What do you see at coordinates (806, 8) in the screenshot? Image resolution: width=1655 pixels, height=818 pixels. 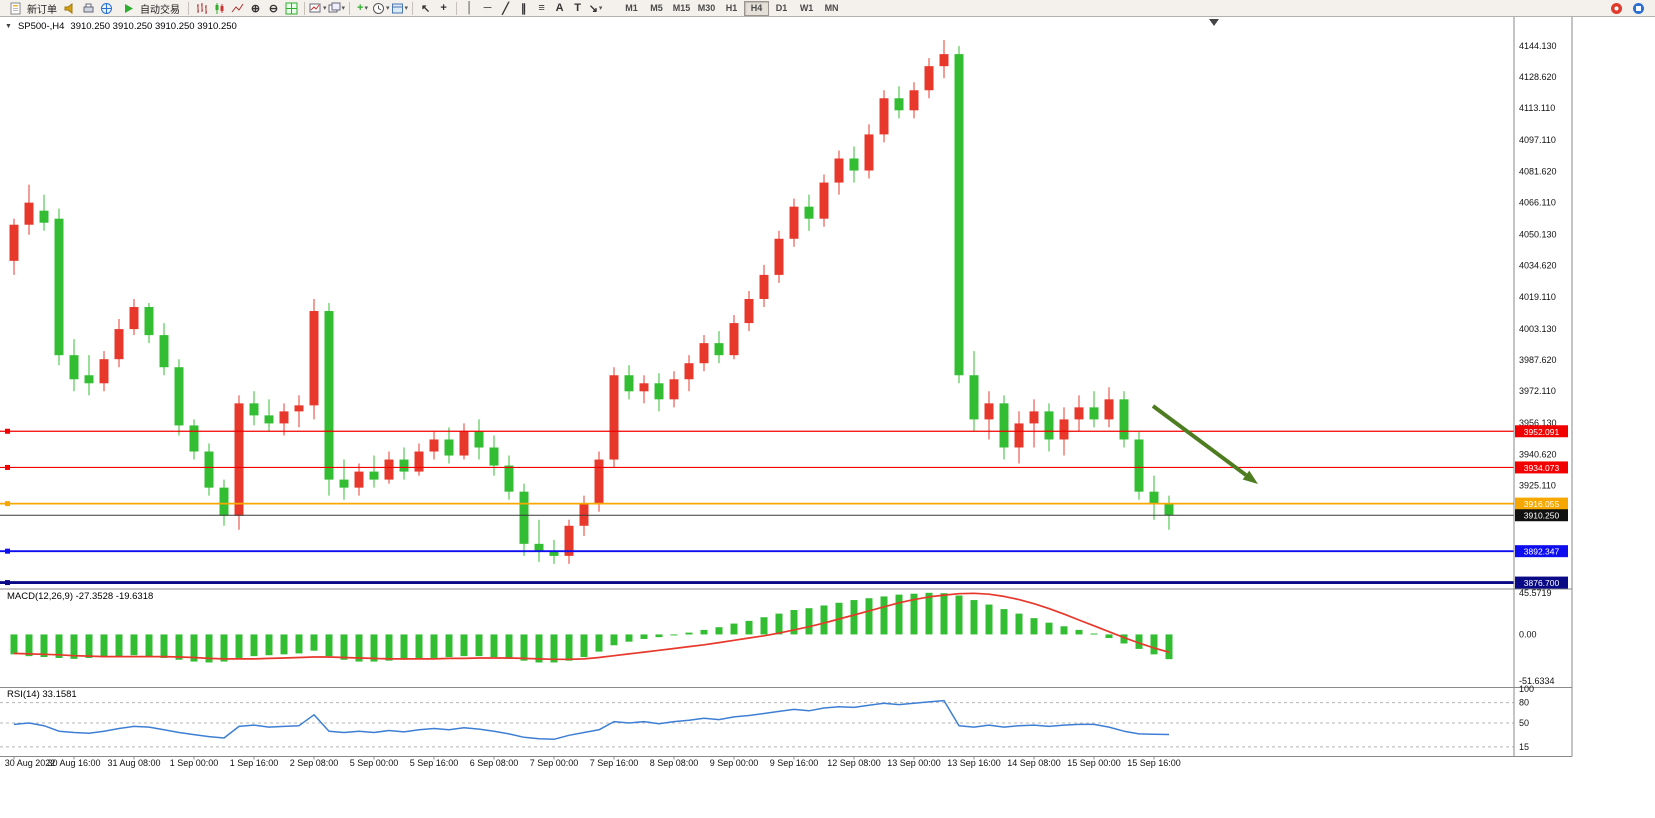 I see `timeframe-w1-button: W1` at bounding box center [806, 8].